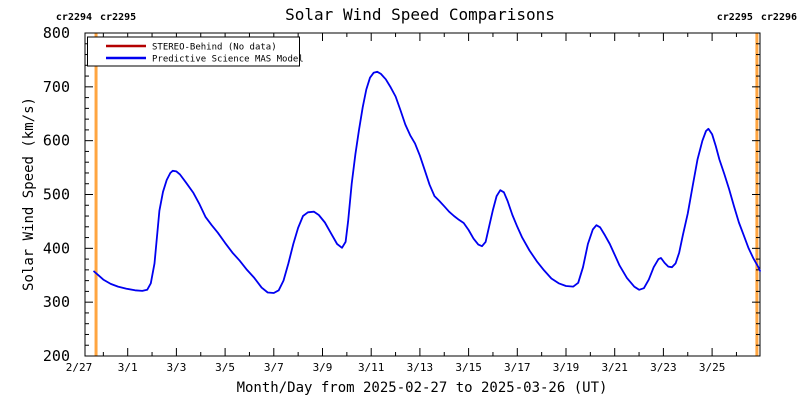 Image resolution: width=800 pixels, height=400 pixels. Describe the element at coordinates (779, 17) in the screenshot. I see `cr-label-right: cr2296` at that location.